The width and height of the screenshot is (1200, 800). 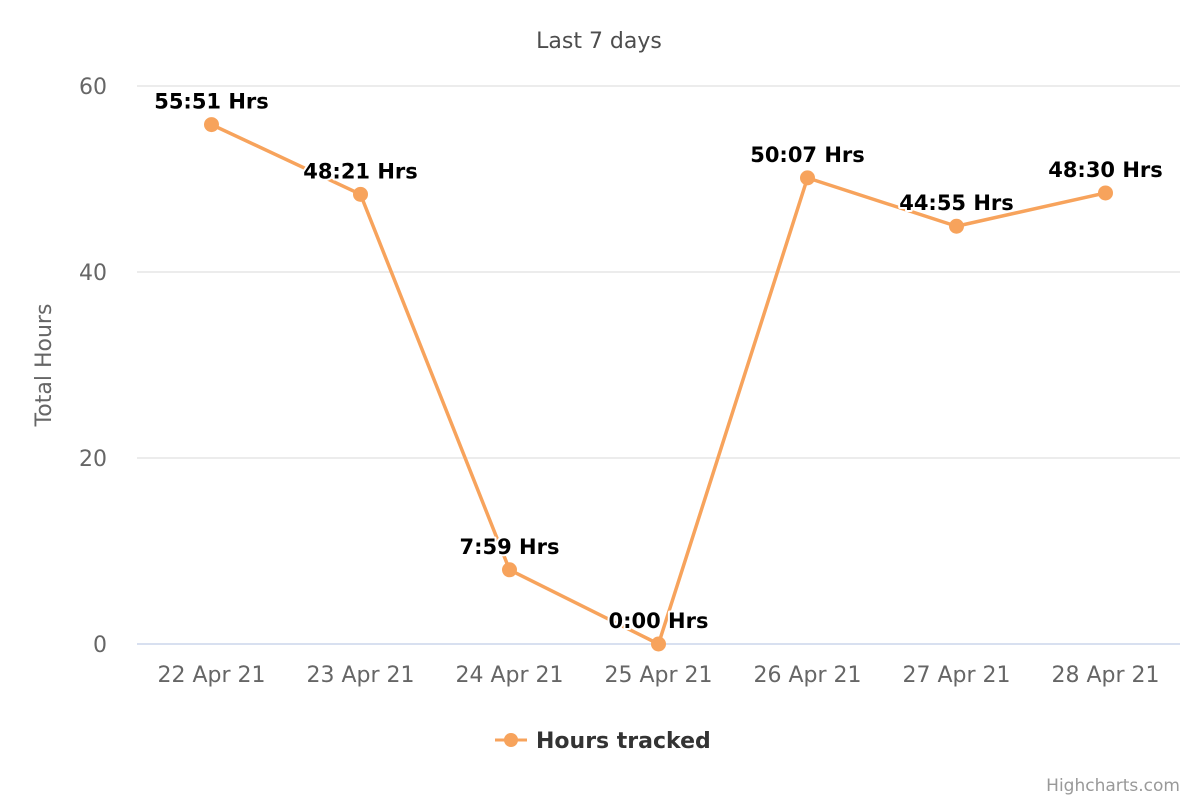 I want to click on y-tick-label: 0, so click(x=100, y=645).